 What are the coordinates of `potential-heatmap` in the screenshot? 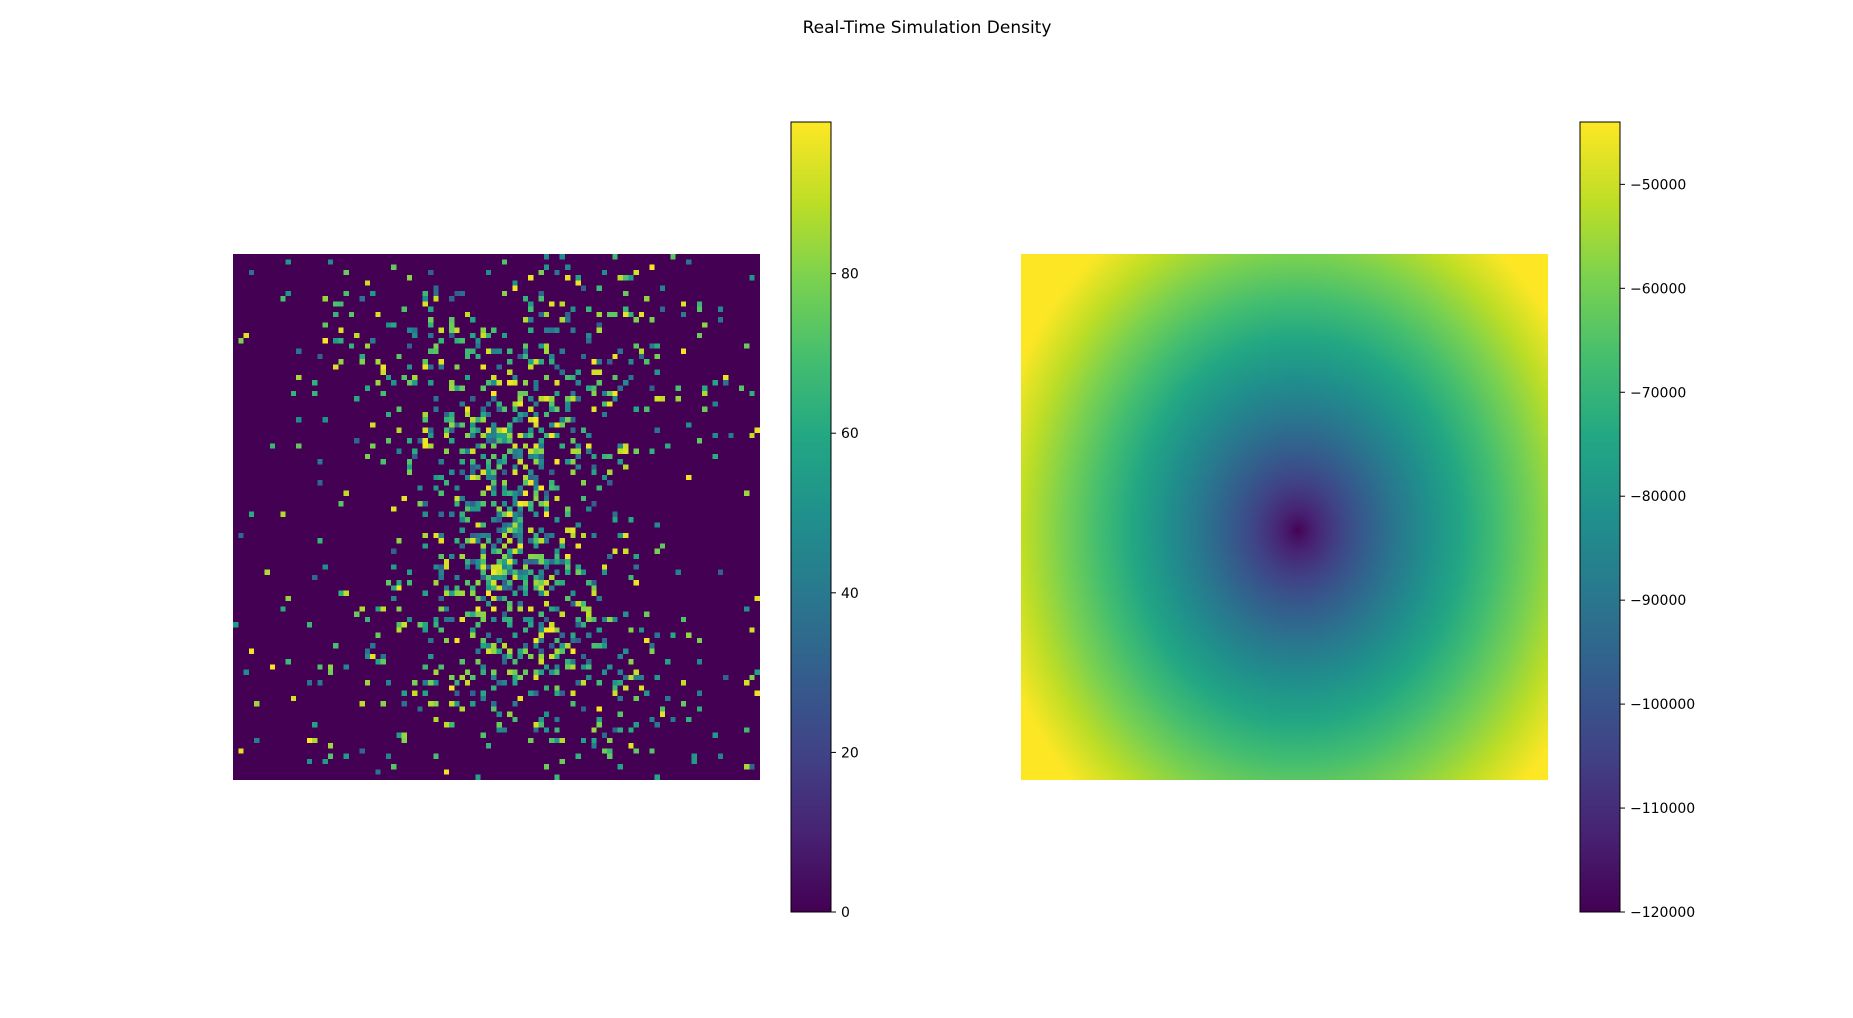 It's located at (1284, 517).